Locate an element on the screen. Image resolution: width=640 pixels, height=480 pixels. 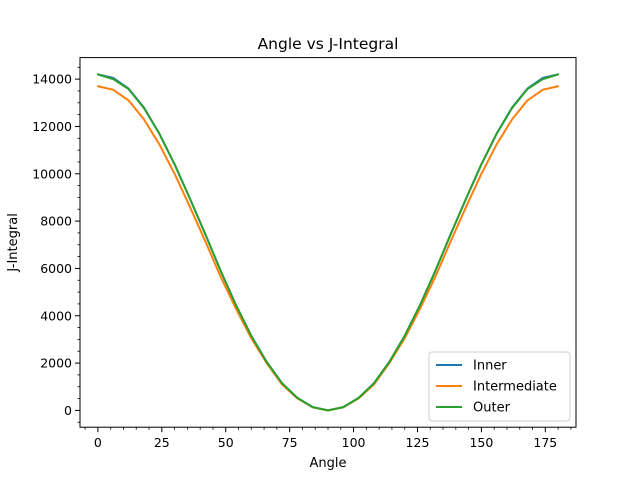
legend-label: Inner is located at coordinates (490, 366).